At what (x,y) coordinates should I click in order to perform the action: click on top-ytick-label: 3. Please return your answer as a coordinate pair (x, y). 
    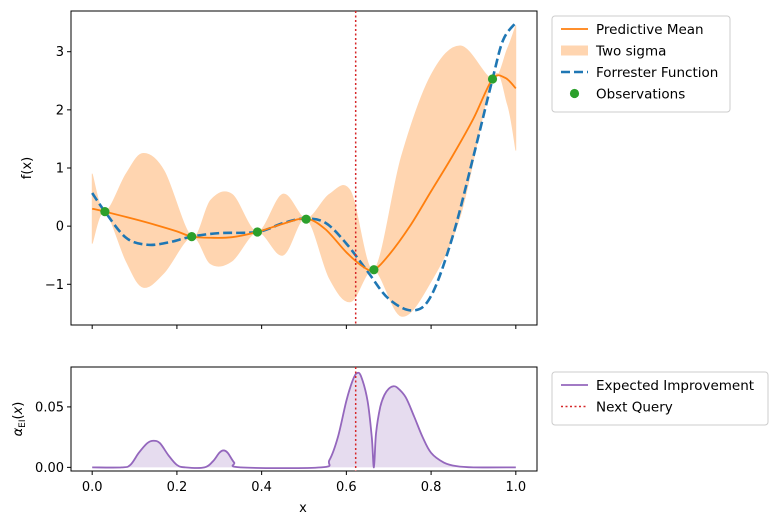
    Looking at the image, I should click on (60, 52).